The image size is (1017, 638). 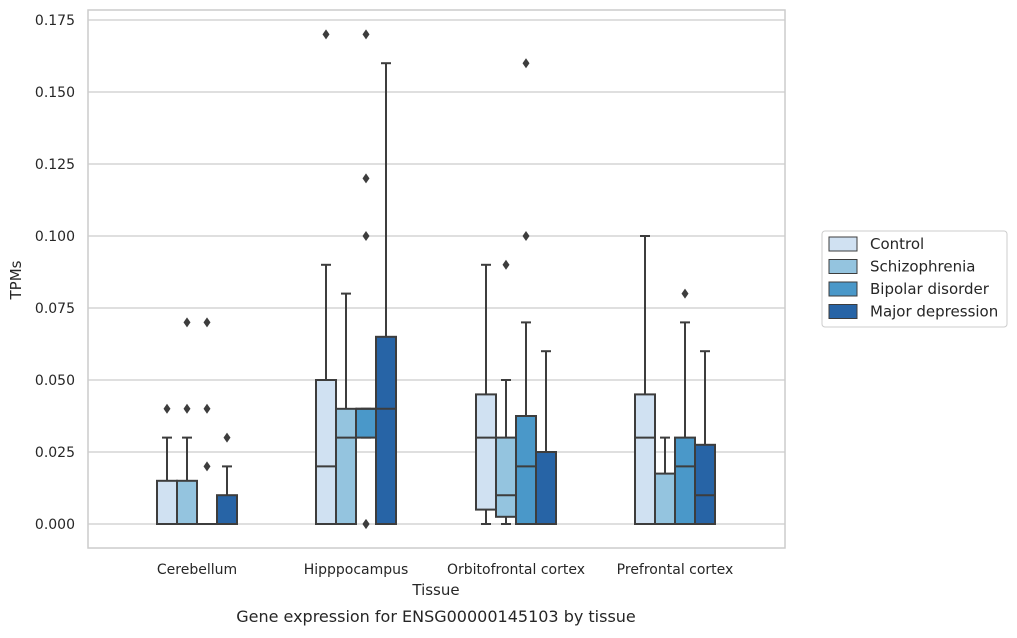 What do you see at coordinates (55, 273) in the screenshot?
I see `y-tick-labels: 0.000 0.025 0.050 0.075 0.100 0.125 0.150 0.175` at bounding box center [55, 273].